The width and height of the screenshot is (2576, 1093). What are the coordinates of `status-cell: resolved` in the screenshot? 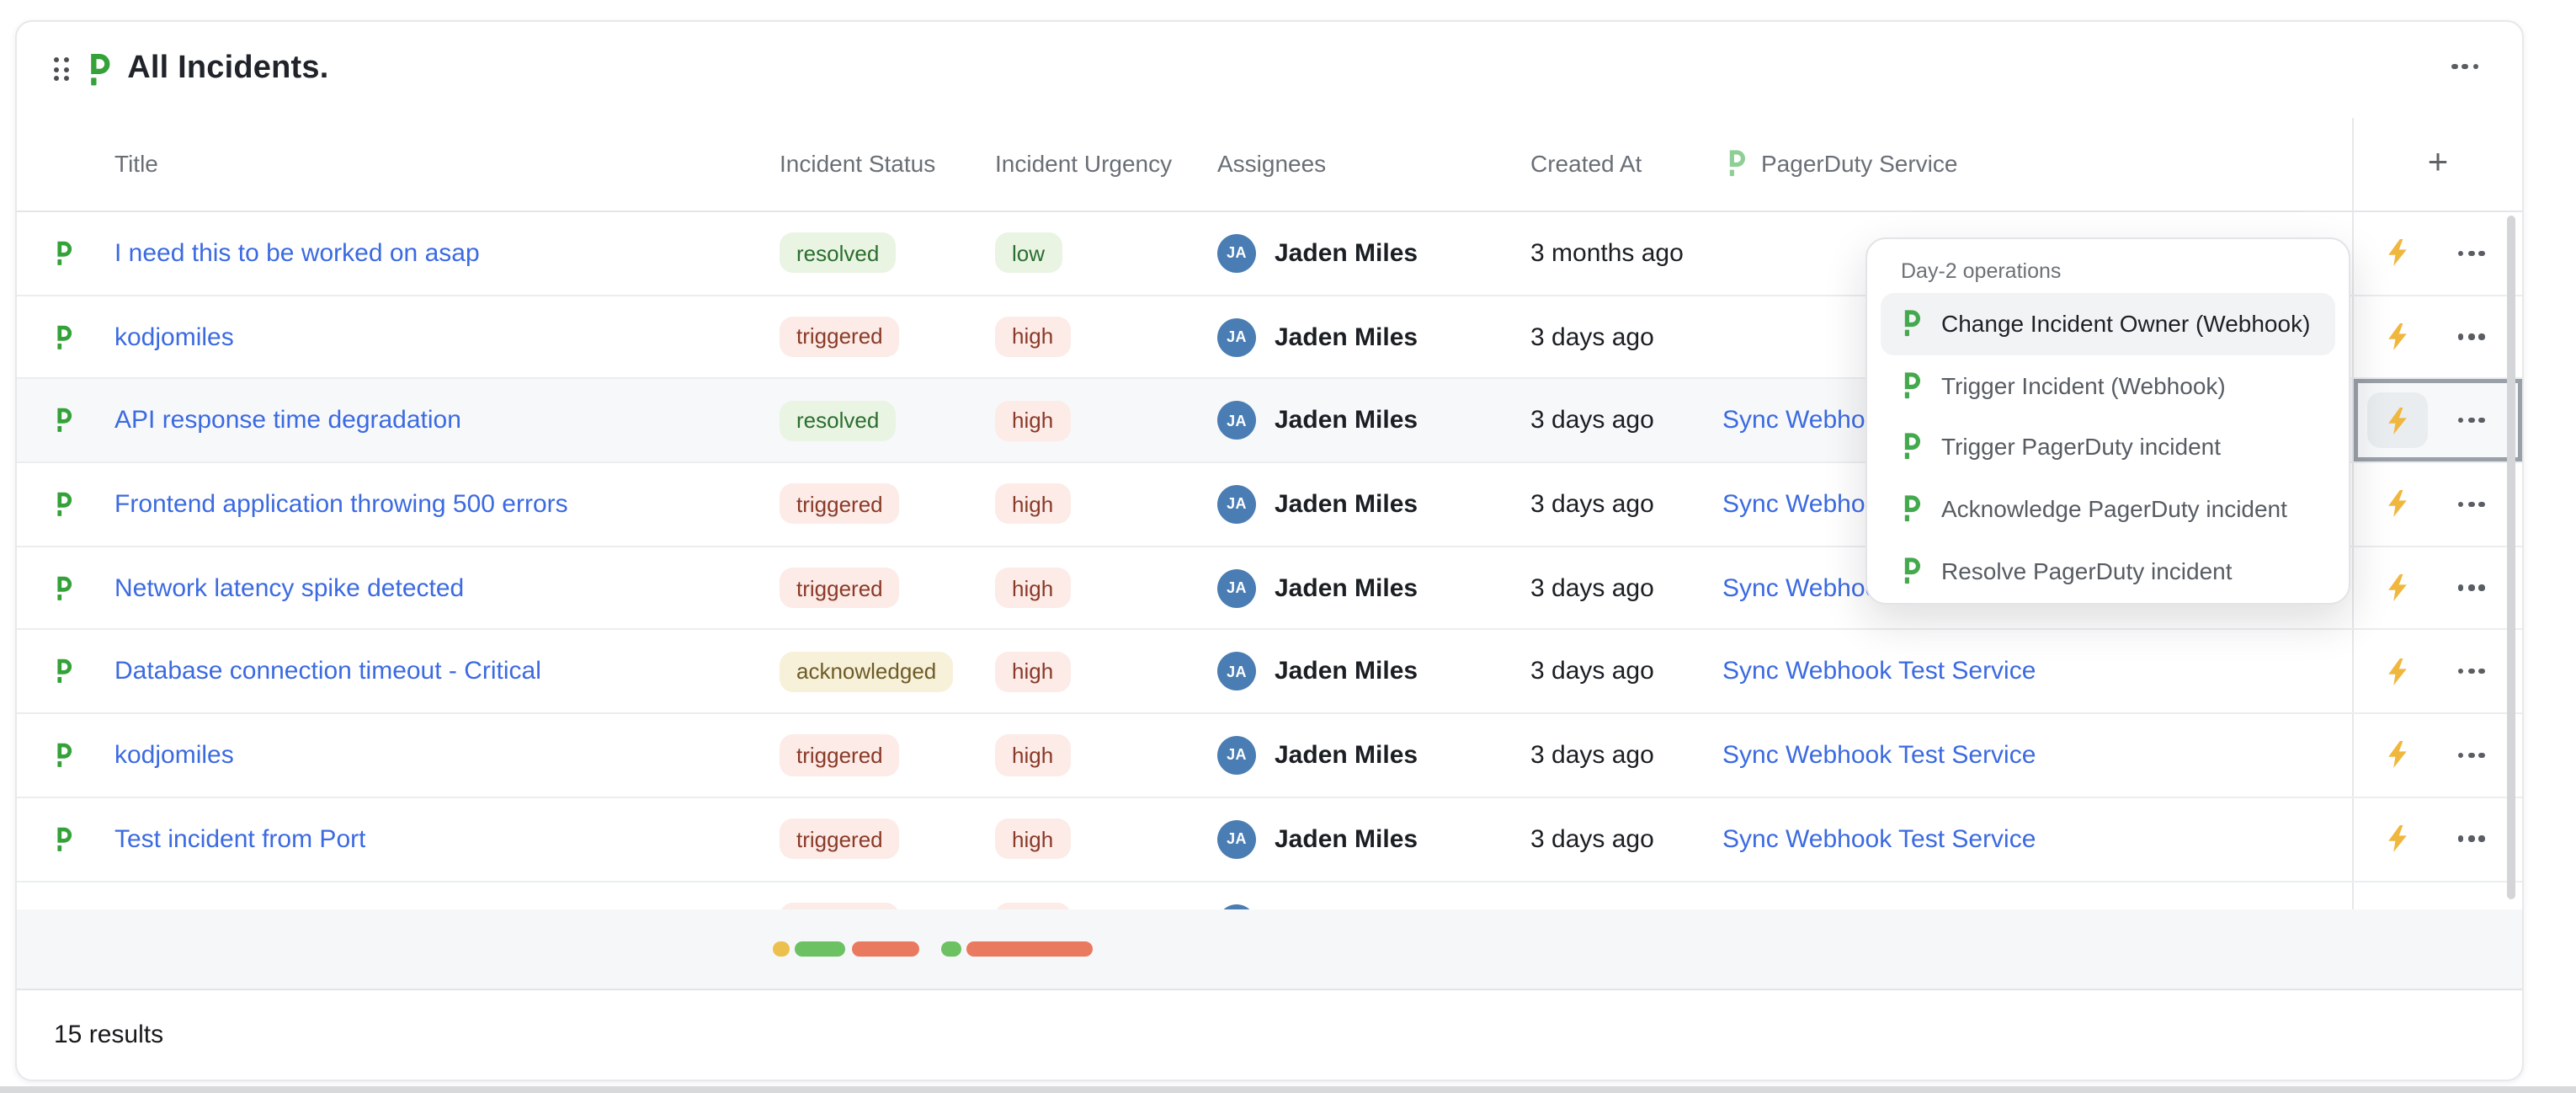 It's located at (888, 253).